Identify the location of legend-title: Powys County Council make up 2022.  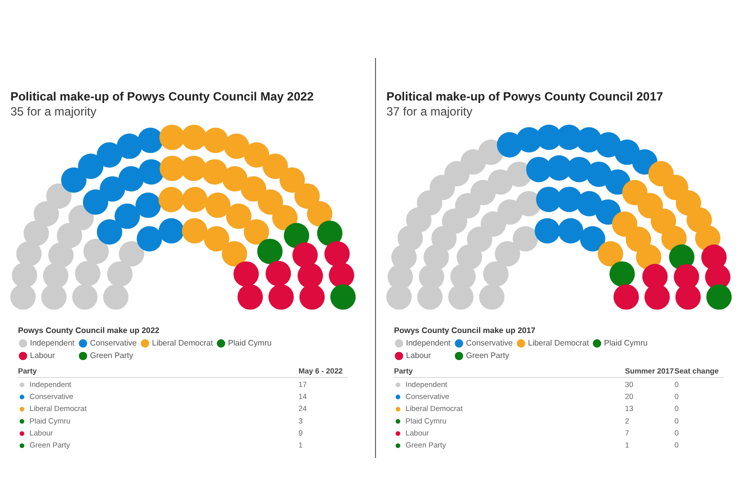
(89, 330).